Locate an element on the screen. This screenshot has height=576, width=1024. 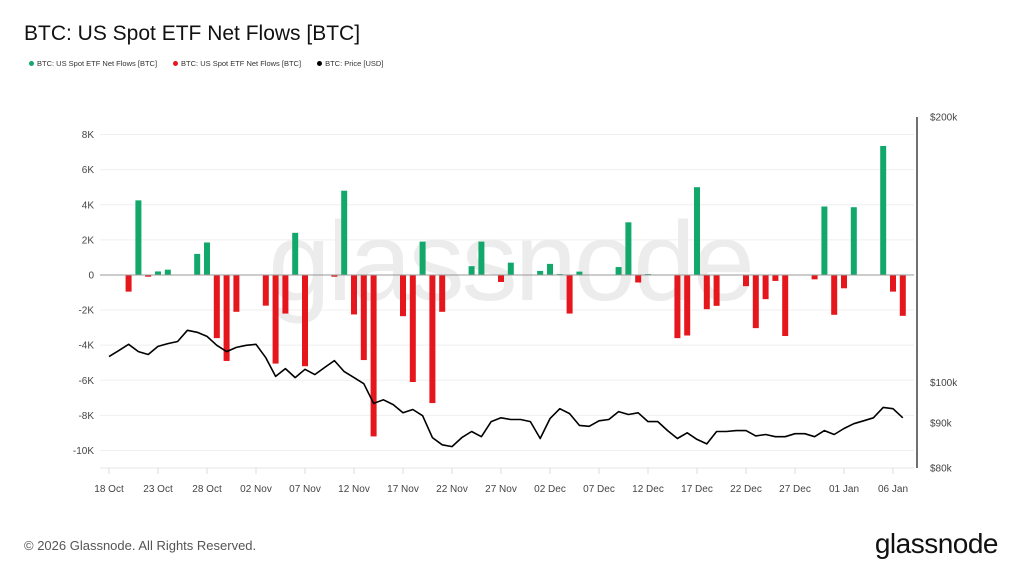
y-tick-label: -6K is located at coordinates (86, 381).